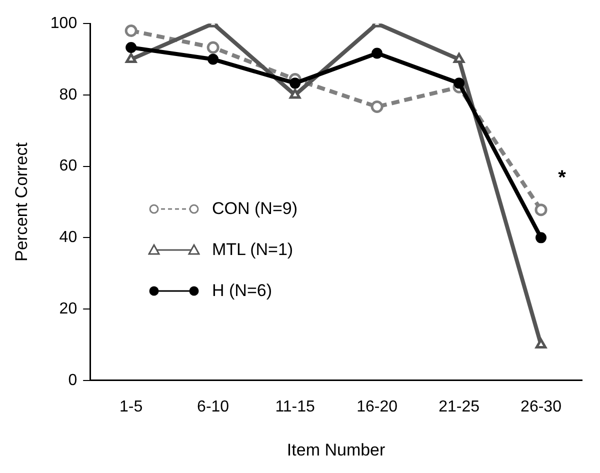 The image size is (600, 473). I want to click on x-tick-label: 21-25, so click(459, 407).